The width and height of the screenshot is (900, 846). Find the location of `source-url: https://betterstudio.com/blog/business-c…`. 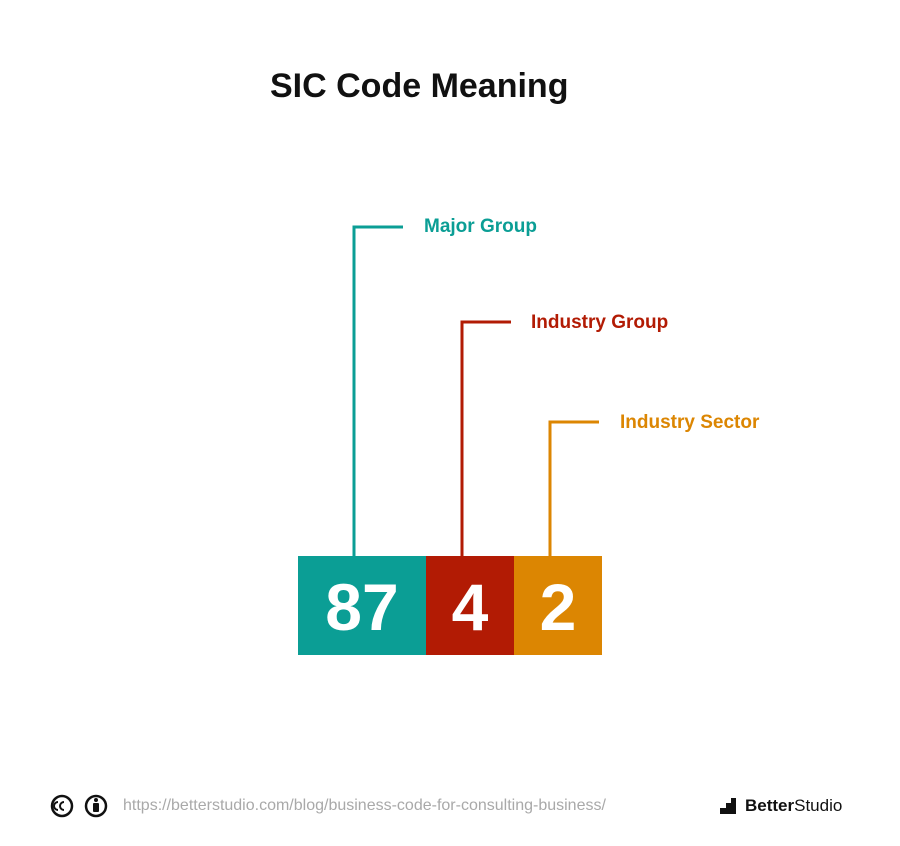

source-url: https://betterstudio.com/blog/business-c… is located at coordinates (364, 805).